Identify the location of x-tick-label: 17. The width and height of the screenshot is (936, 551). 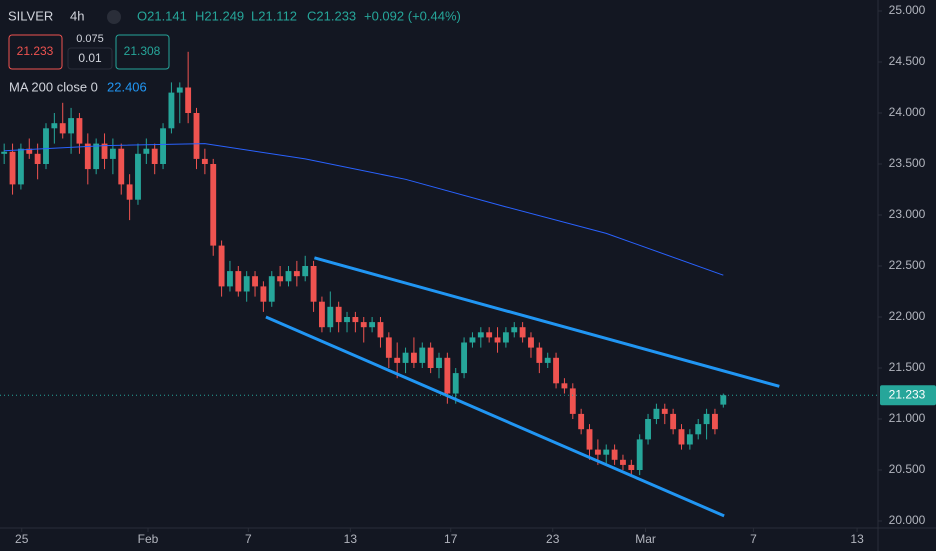
(451, 539).